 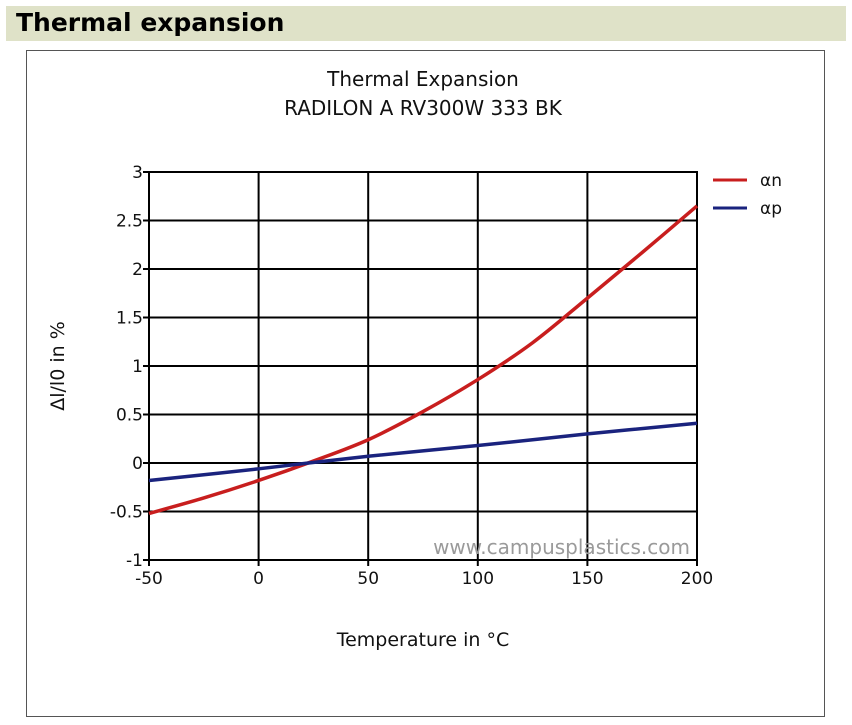 I want to click on legend-label: αn, so click(x=771, y=181).